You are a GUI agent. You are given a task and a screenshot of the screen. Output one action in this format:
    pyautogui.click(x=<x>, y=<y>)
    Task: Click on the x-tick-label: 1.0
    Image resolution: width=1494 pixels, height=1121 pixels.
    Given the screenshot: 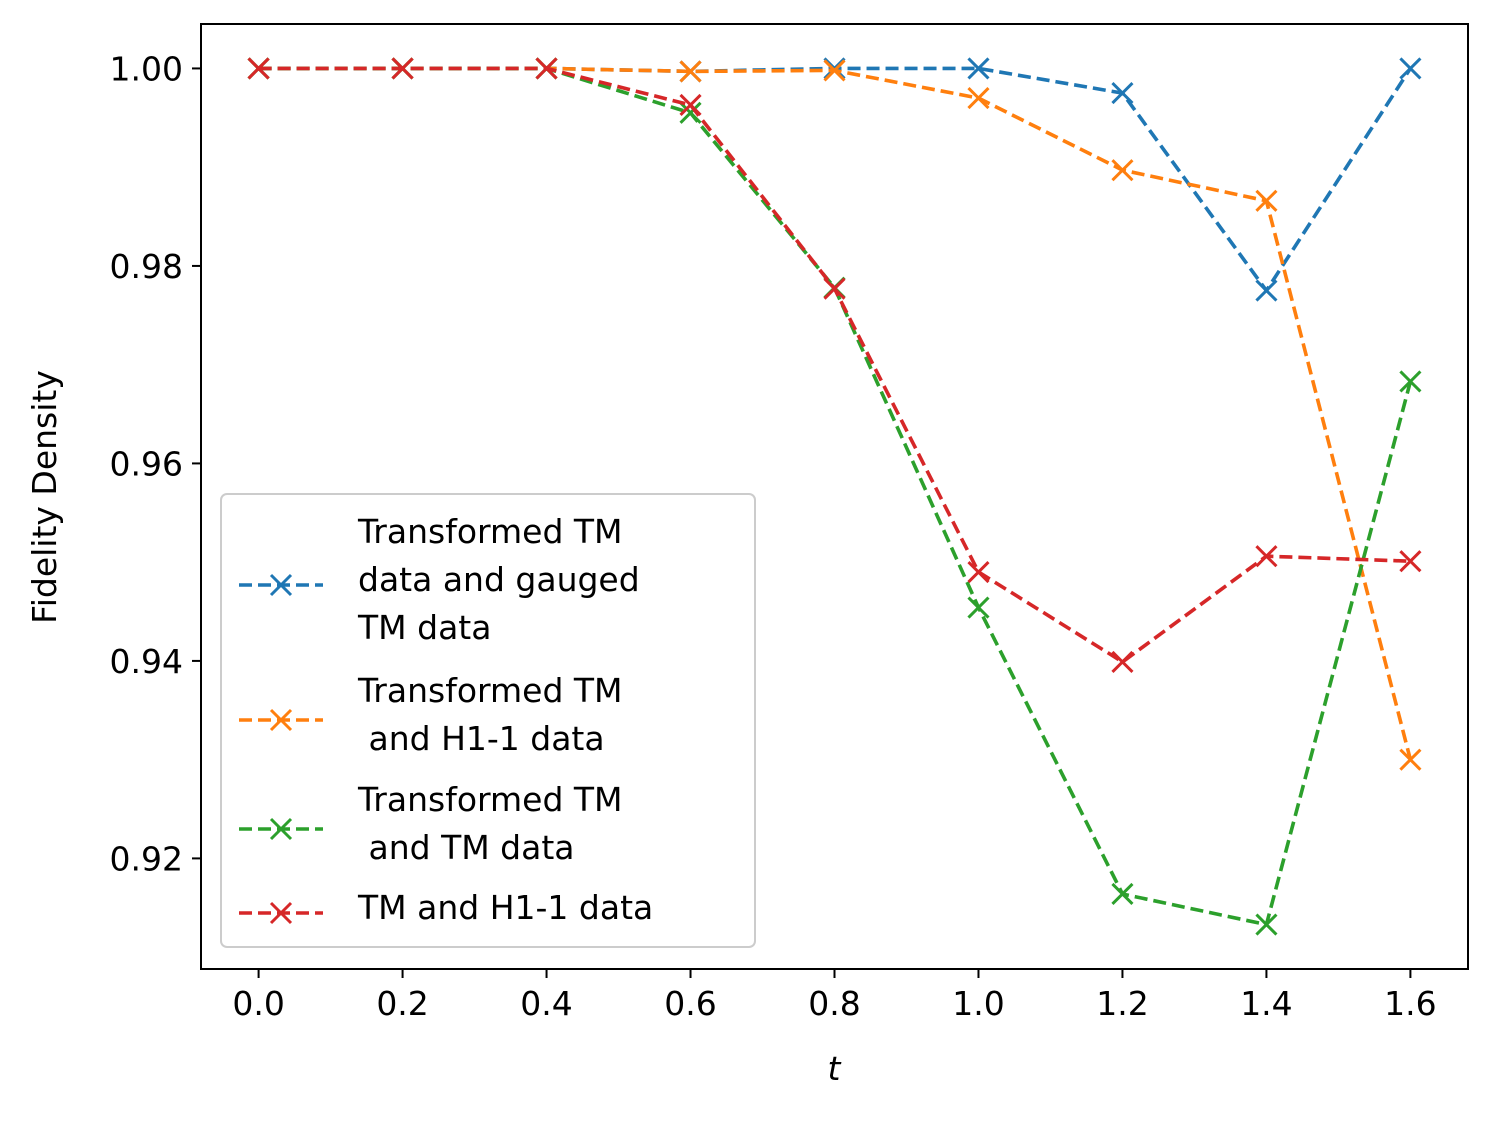 What is the action you would take?
    pyautogui.click(x=978, y=1003)
    